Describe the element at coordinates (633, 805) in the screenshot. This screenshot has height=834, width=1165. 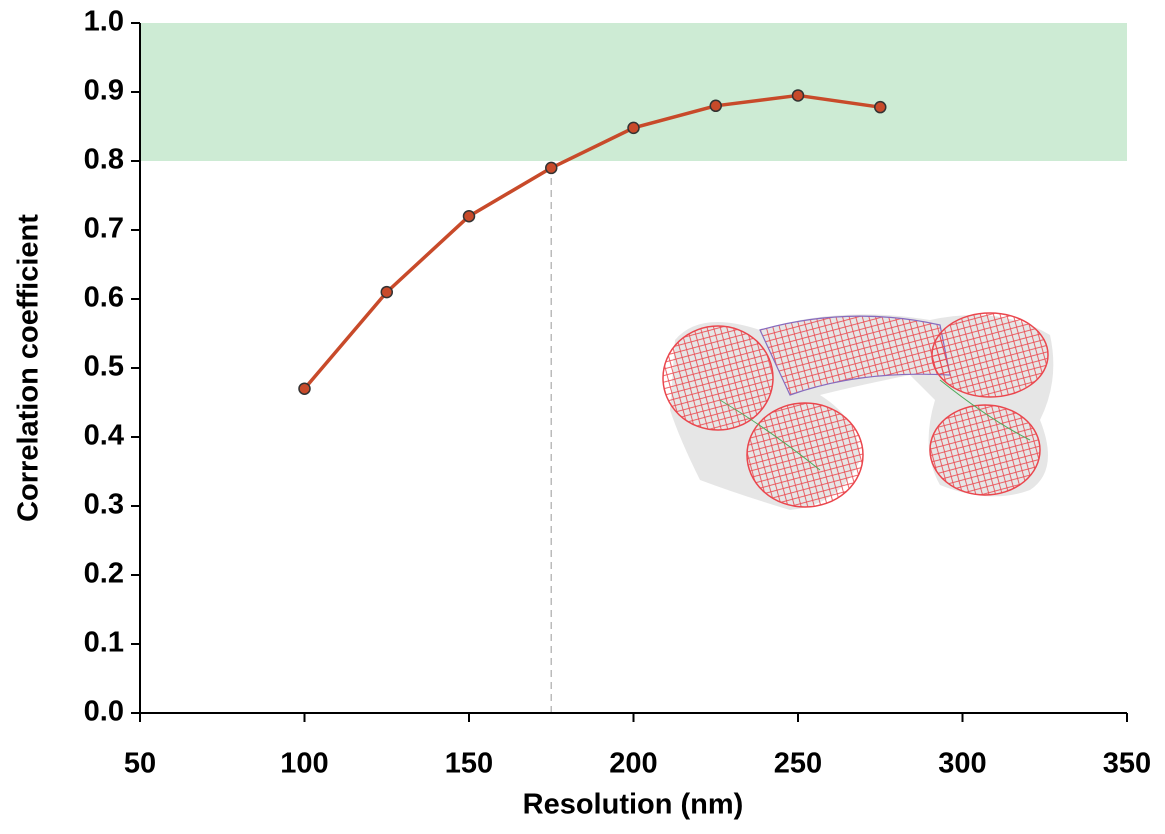
I see `x-axis-label: Resolution (nm)` at that location.